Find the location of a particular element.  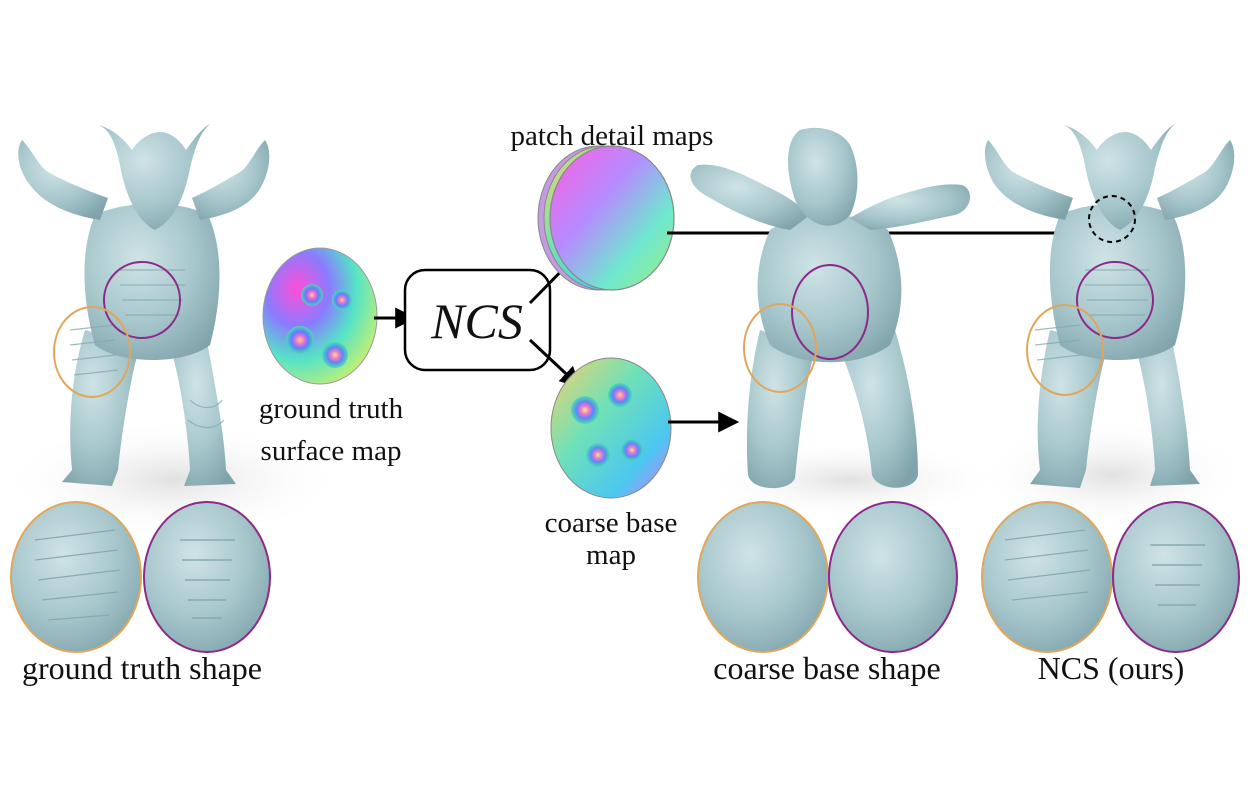

label-coarse-base-map-2: map is located at coordinates (611, 555).